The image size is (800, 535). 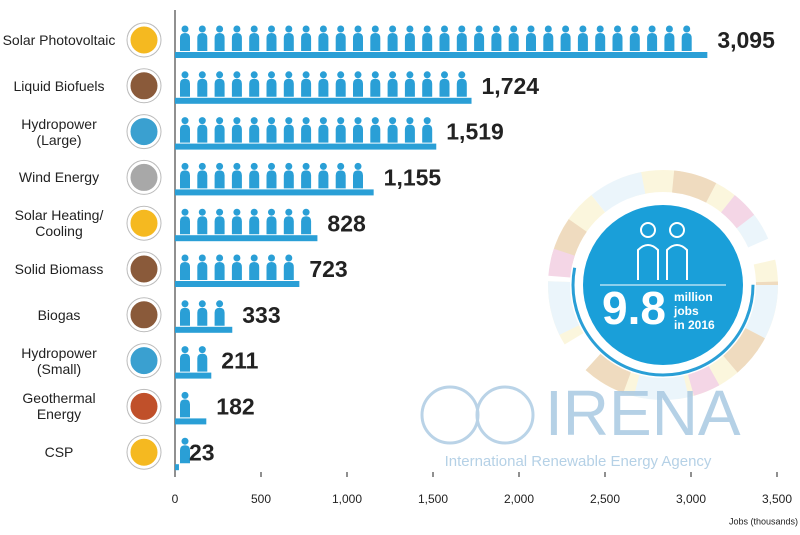 I want to click on value-label: 3,095, so click(x=746, y=40).